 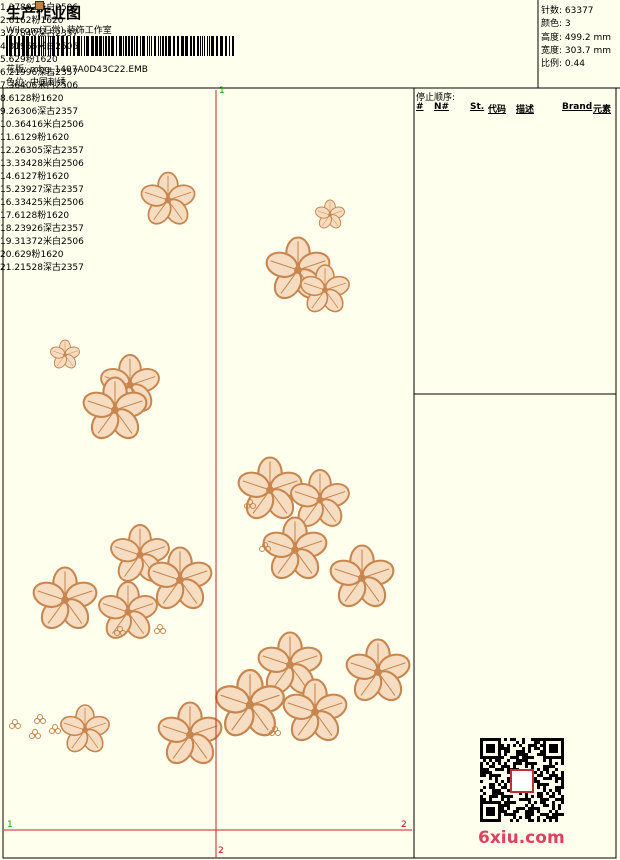 I want to click on stitches: 1966, so click(x=26, y=47).